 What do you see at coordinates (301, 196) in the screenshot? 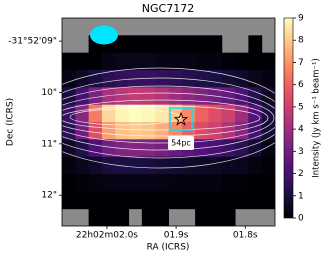
I see `colorbar-tick-label: 1` at bounding box center [301, 196].